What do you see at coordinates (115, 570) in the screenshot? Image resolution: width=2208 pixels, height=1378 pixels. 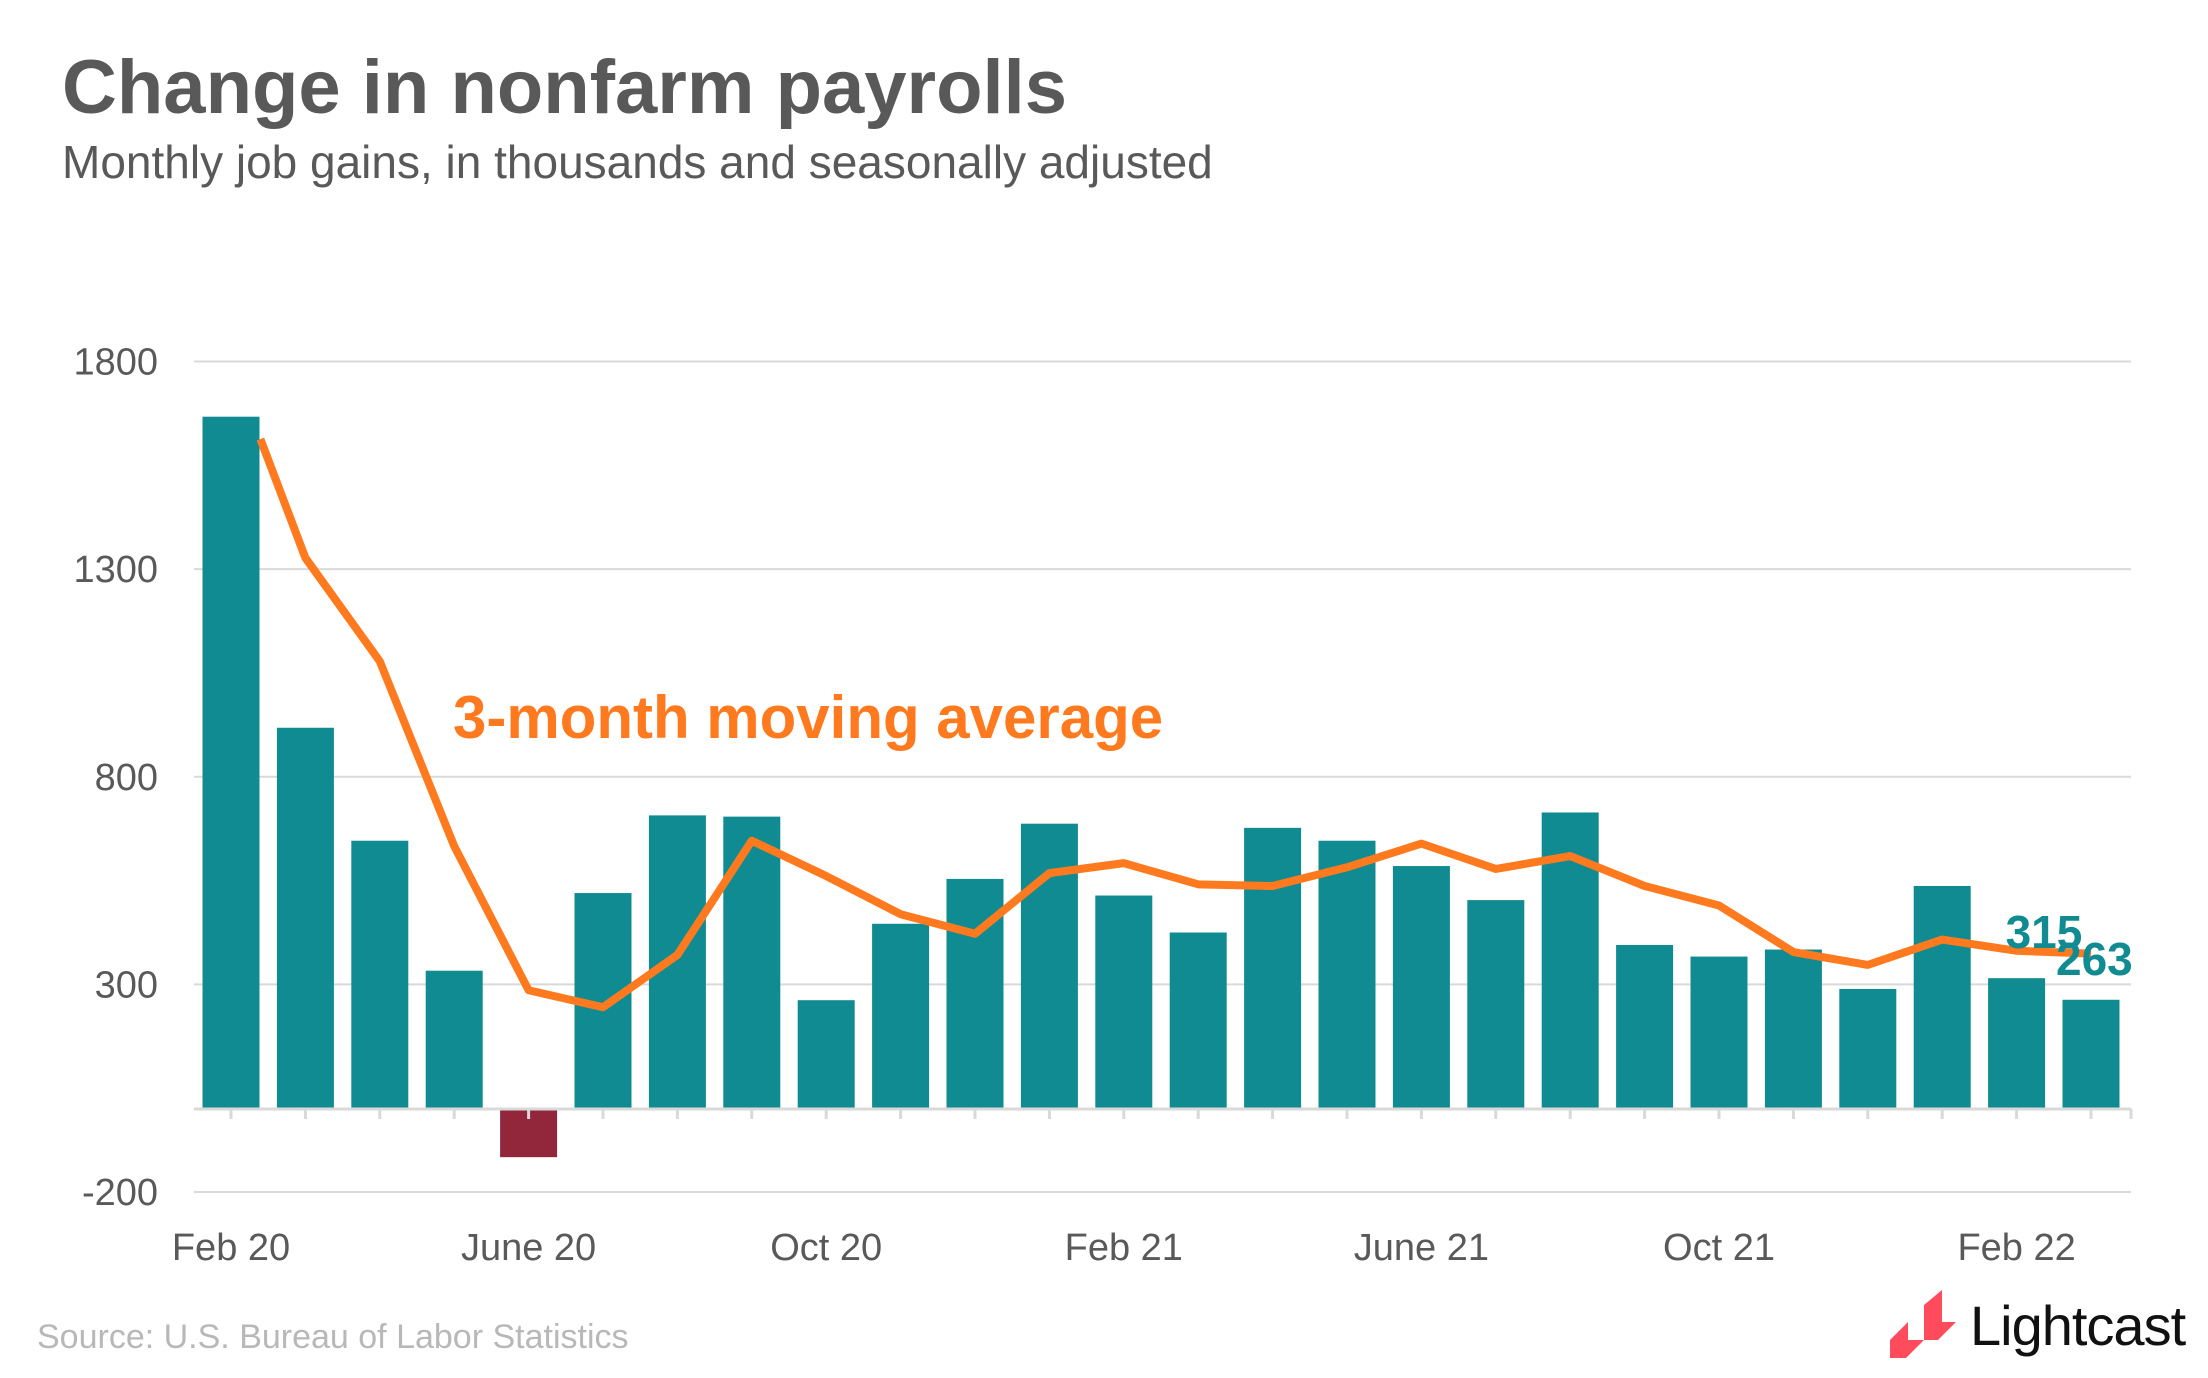 I see `y-tick-label: 1300` at bounding box center [115, 570].